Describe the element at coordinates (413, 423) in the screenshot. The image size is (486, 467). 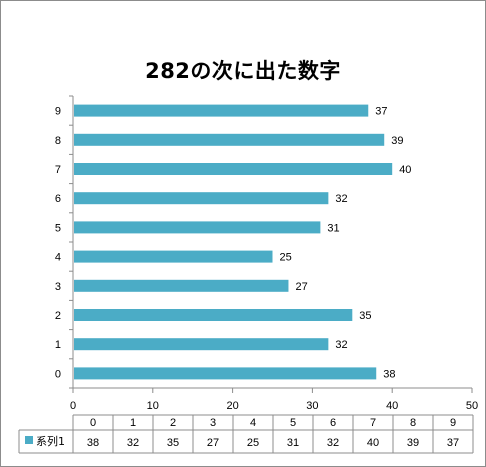
I see `table-header-cell: 8` at that location.